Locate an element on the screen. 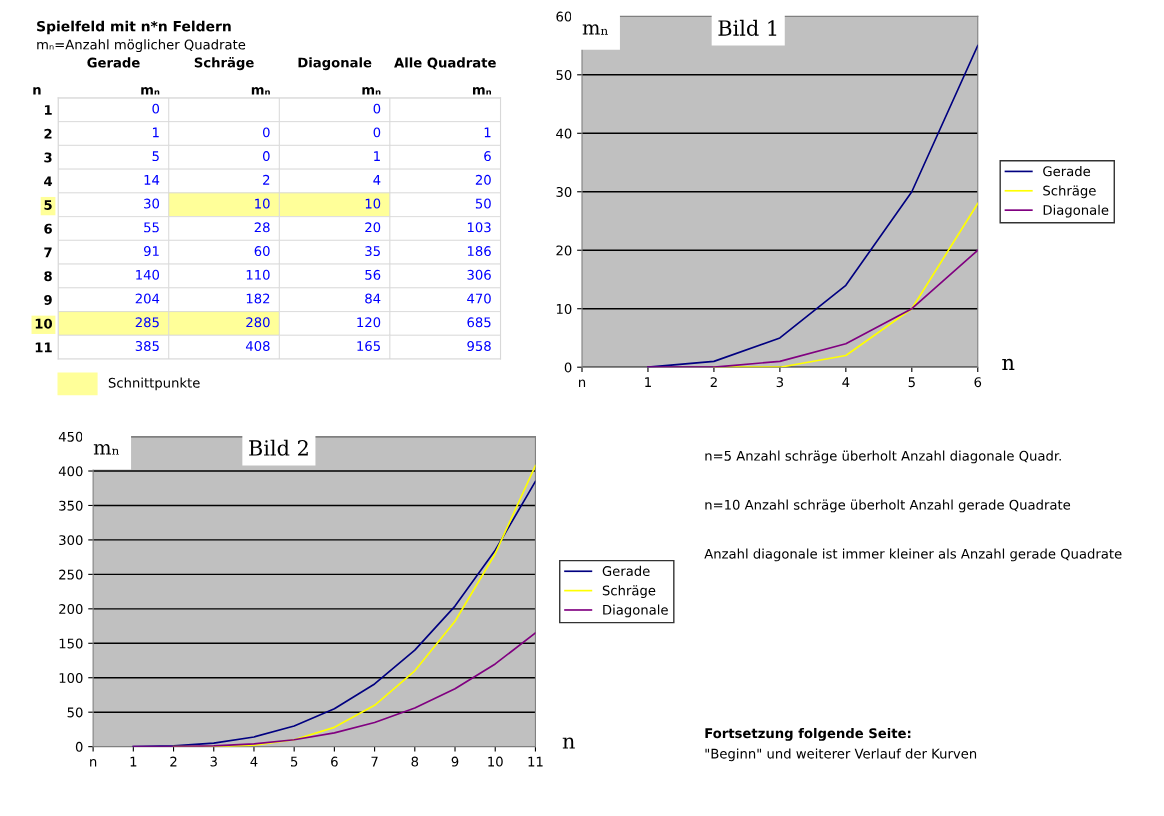 This screenshot has width=1164, height=816. y-tick-label: 400 is located at coordinates (70, 471).